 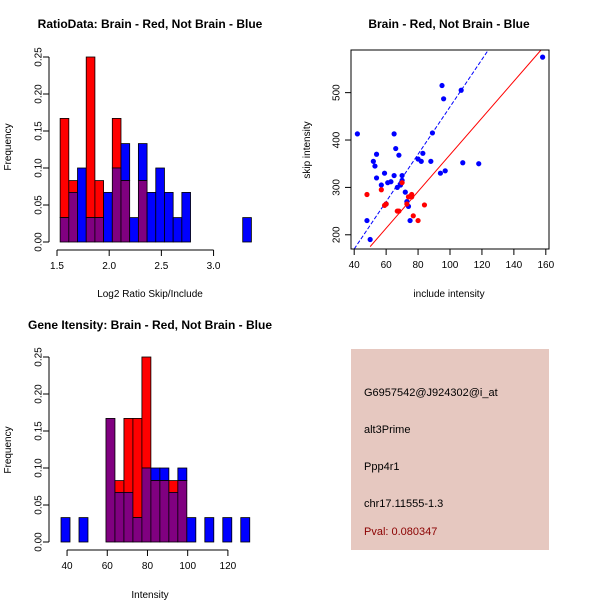 What do you see at coordinates (337, 139) in the screenshot?
I see `scatter-y-tick-label: 400` at bounding box center [337, 139].